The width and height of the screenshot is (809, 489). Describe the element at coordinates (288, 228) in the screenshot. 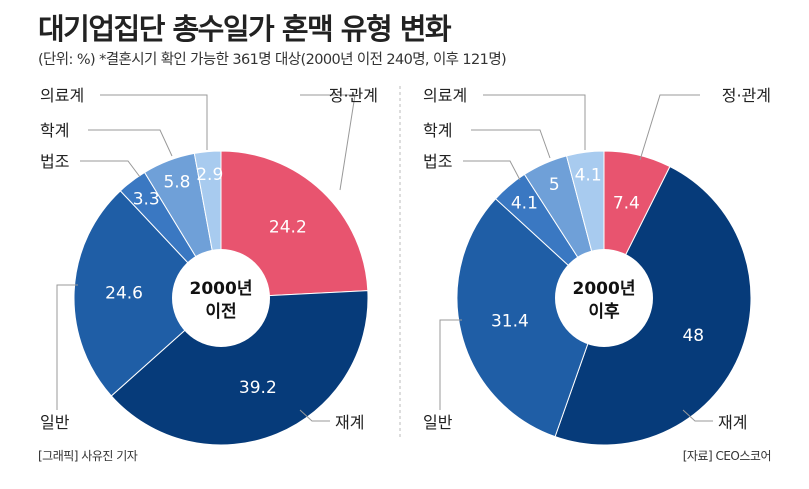

I see `data-label: 24.2` at that location.